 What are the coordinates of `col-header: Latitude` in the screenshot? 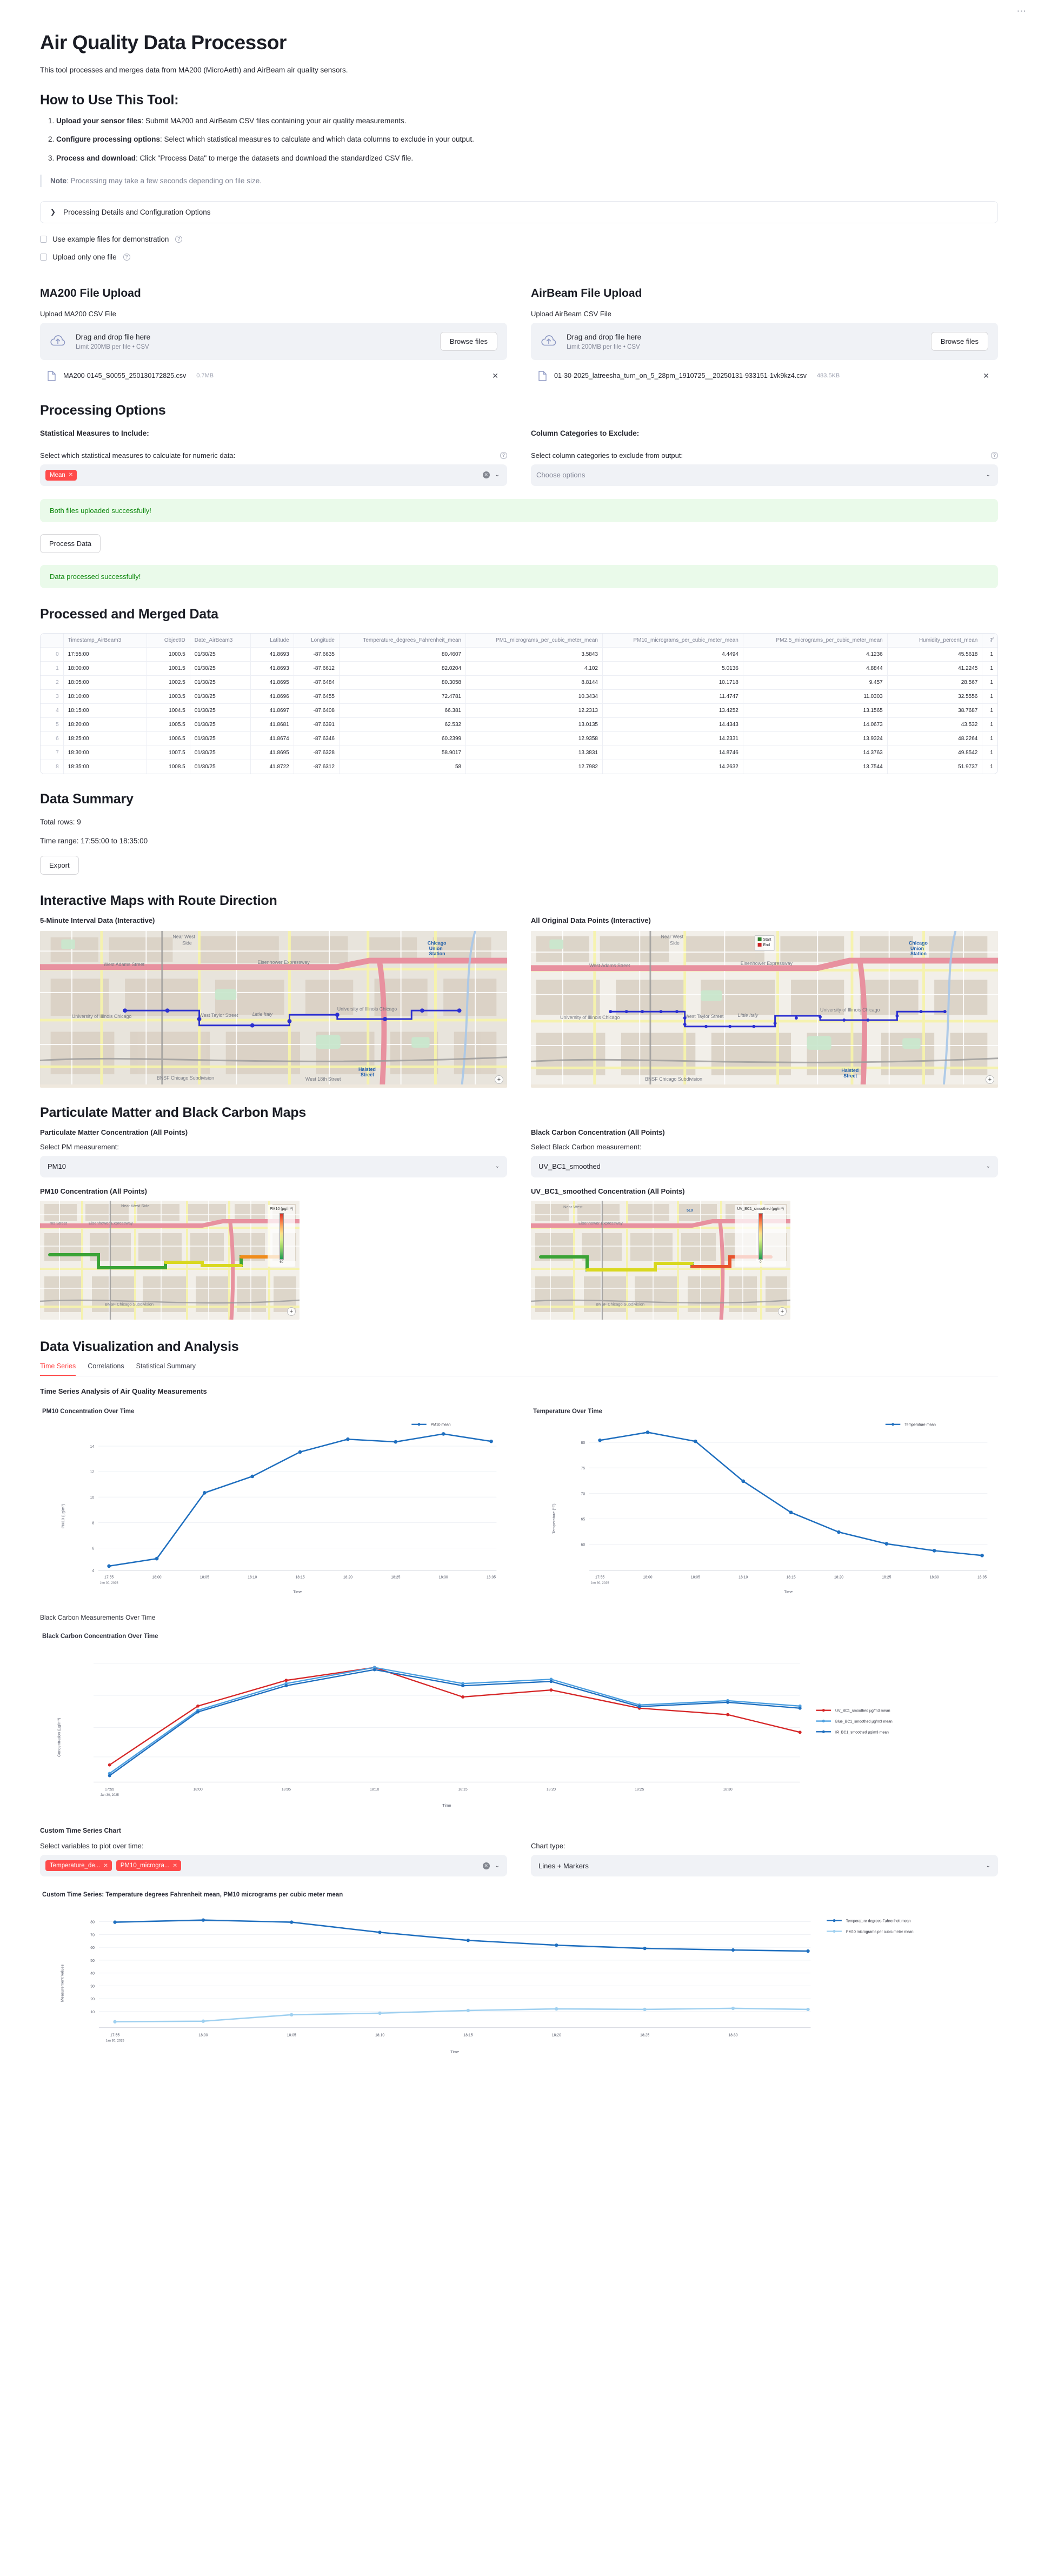 It's located at (272, 640).